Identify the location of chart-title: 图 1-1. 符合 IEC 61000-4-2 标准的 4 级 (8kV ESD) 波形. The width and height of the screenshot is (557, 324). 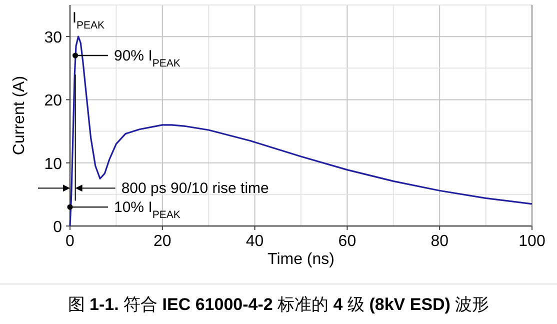
(279, 304).